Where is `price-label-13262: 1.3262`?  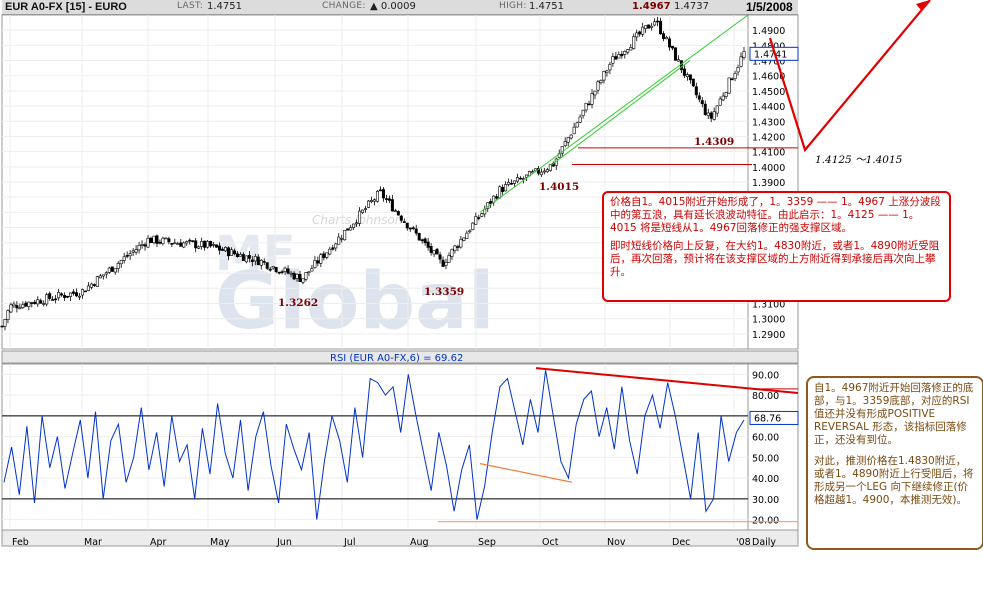 price-label-13262: 1.3262 is located at coordinates (298, 303).